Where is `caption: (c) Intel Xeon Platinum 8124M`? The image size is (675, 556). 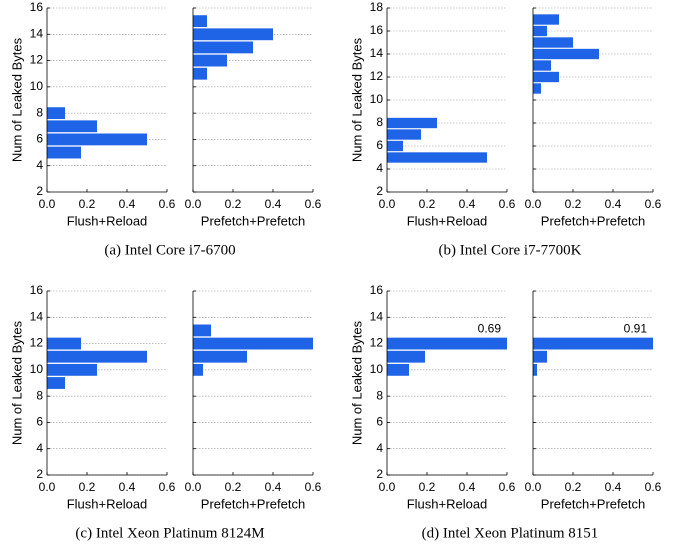 caption: (c) Intel Xeon Platinum 8124M is located at coordinates (169, 533).